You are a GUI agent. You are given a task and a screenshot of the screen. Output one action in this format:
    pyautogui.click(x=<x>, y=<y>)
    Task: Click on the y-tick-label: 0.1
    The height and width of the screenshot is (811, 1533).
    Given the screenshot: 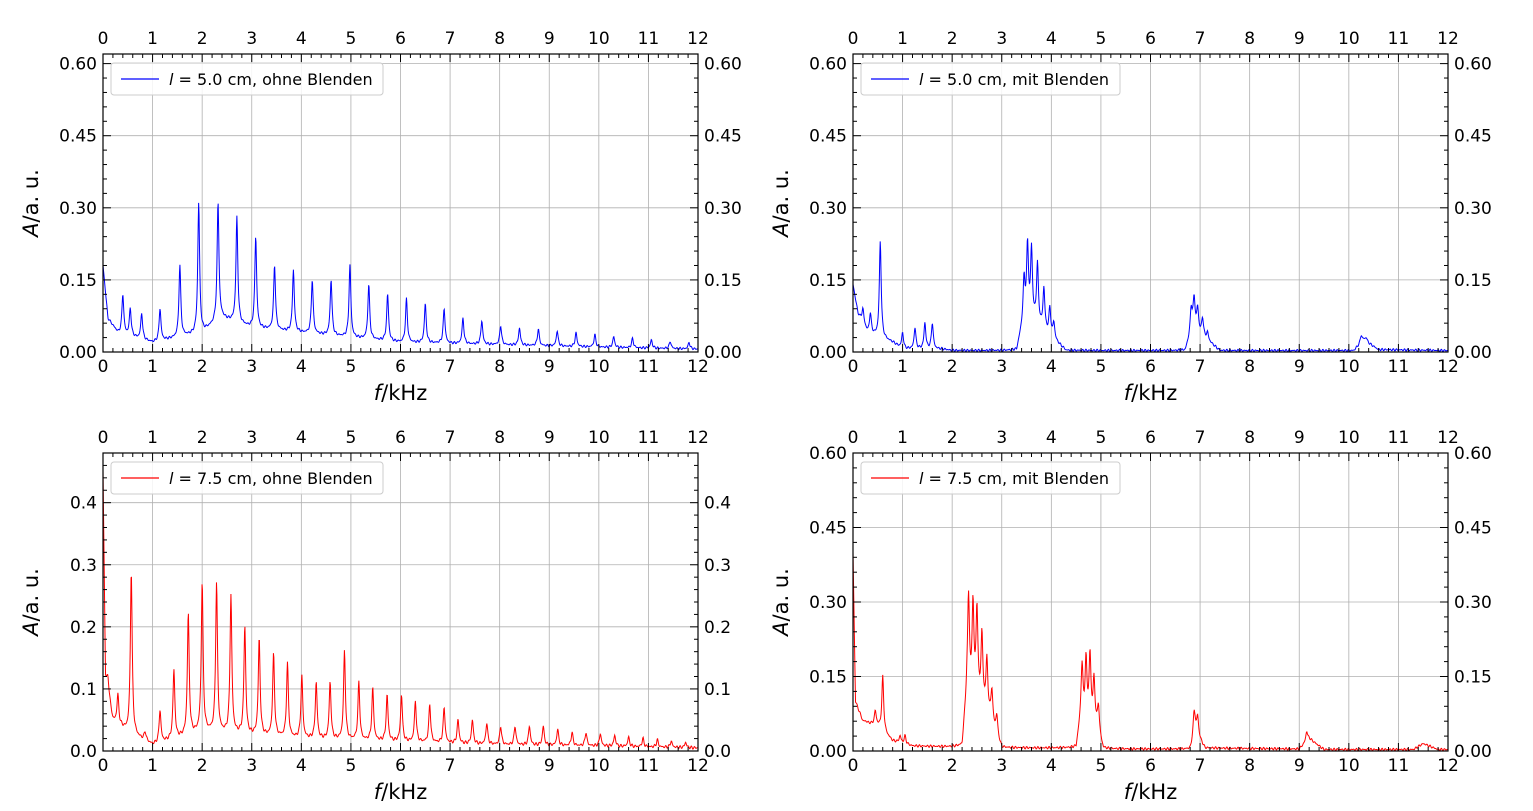 What is the action you would take?
    pyautogui.click(x=83, y=690)
    